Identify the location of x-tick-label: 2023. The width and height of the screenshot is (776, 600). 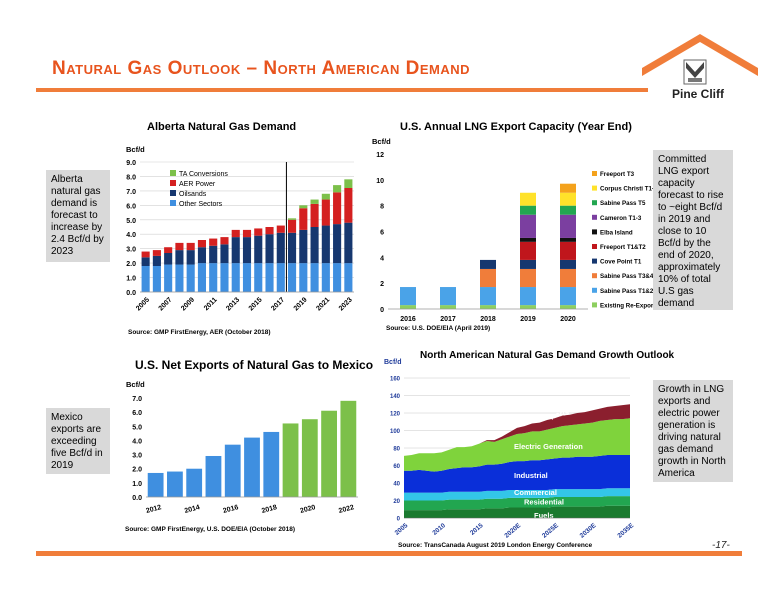
(346, 304).